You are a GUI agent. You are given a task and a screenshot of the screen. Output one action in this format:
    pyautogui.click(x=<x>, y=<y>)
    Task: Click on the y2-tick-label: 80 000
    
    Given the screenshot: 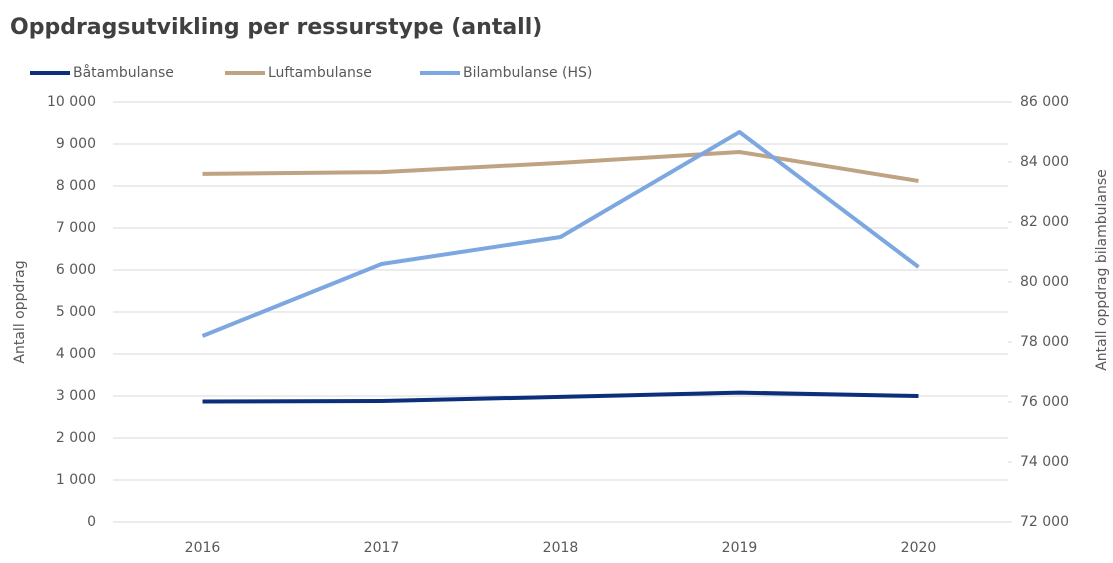 What is the action you would take?
    pyautogui.click(x=1044, y=282)
    